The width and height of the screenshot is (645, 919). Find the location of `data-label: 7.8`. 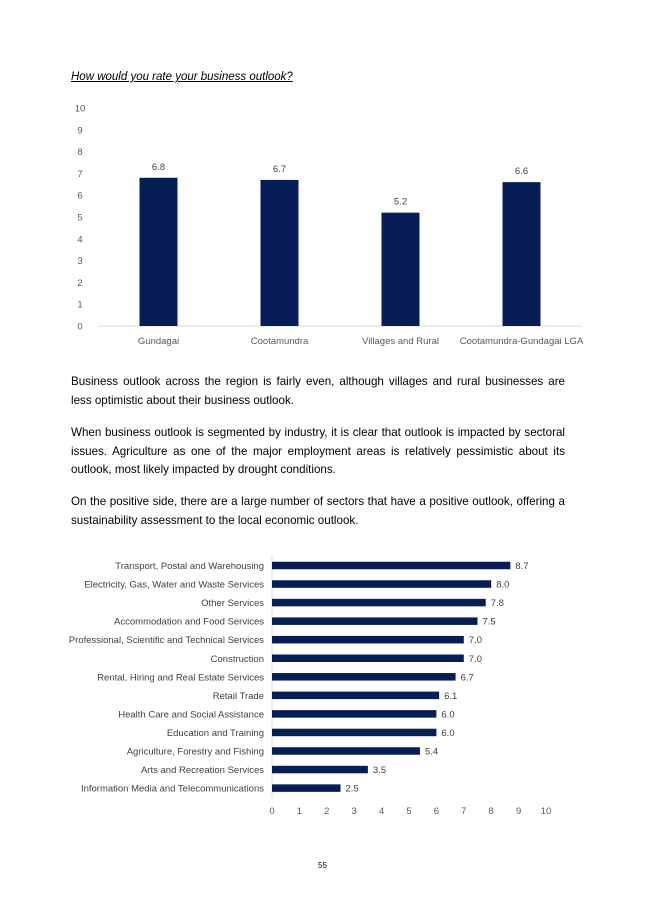

data-label: 7.8 is located at coordinates (497, 603).